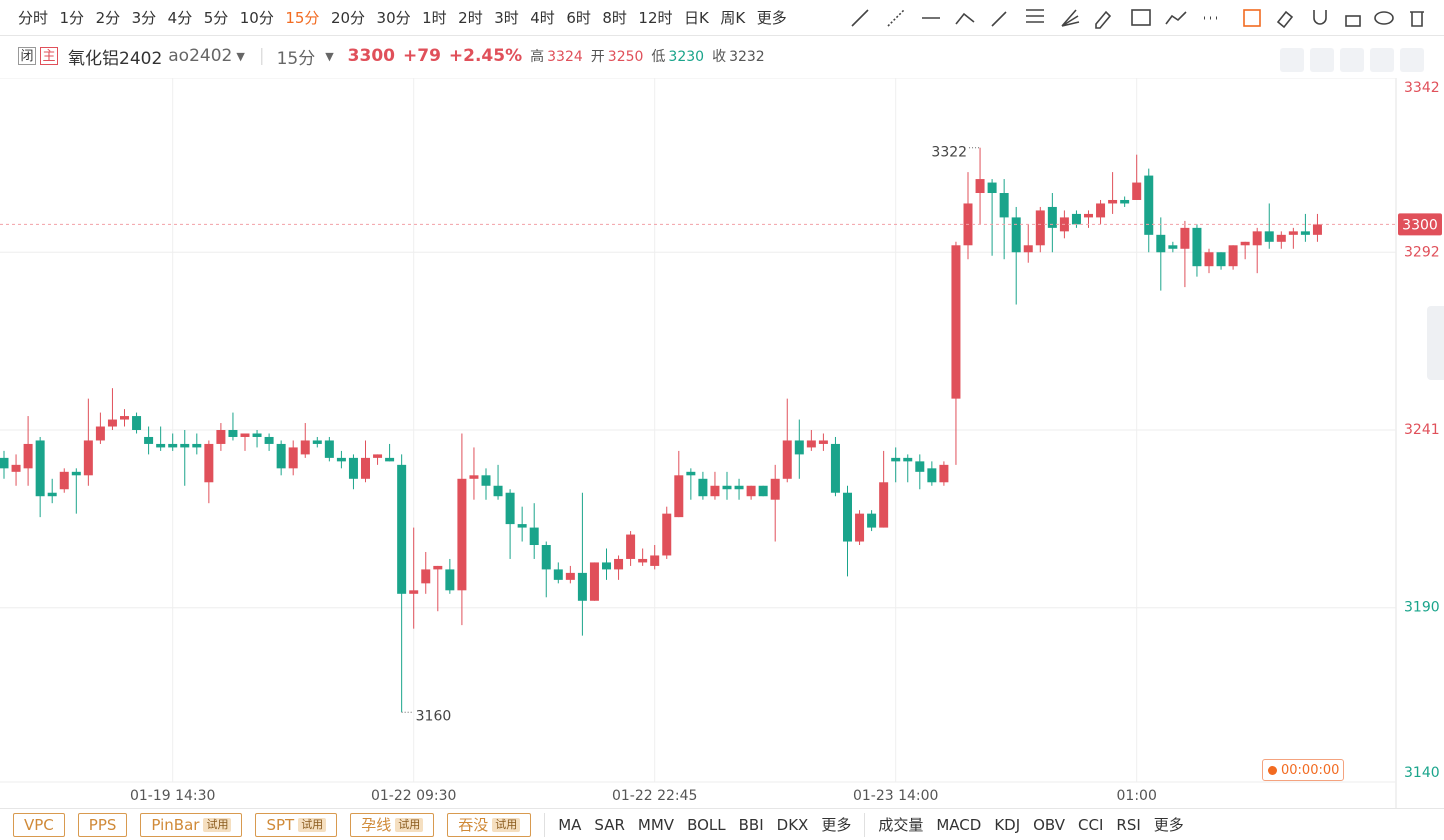 The image size is (1444, 840). What do you see at coordinates (1285, 19) in the screenshot?
I see `tool-eraser` at bounding box center [1285, 19].